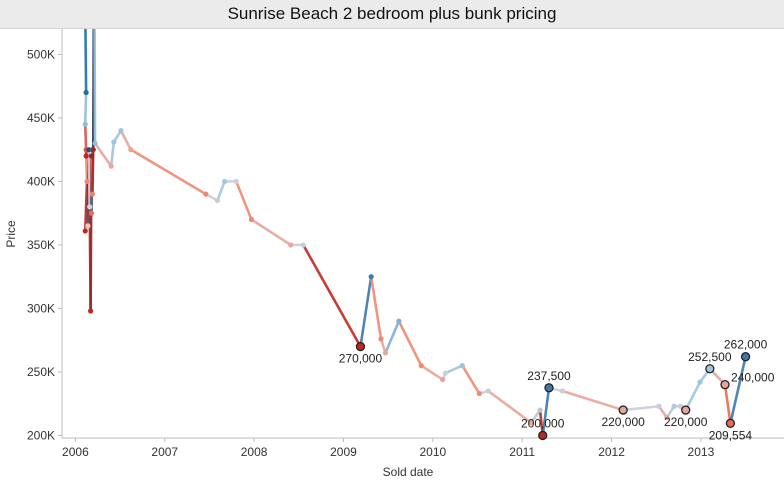  I want to click on data-label: 252,500, so click(710, 357).